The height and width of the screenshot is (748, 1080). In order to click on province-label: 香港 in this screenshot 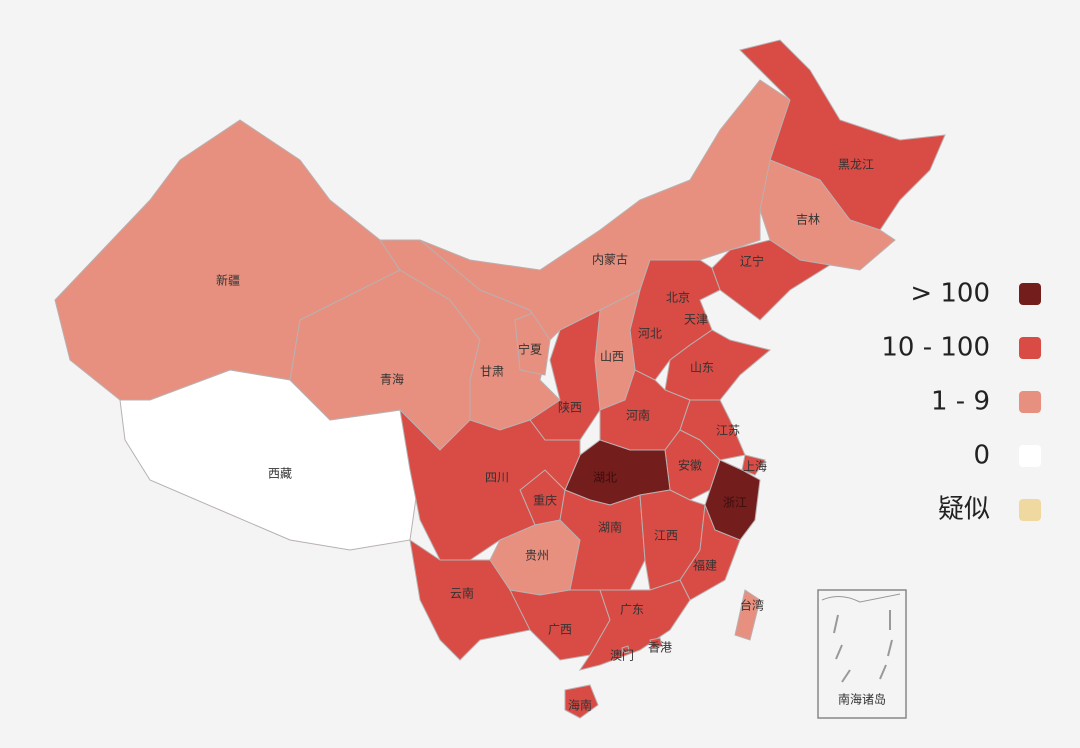, I will do `click(660, 648)`.